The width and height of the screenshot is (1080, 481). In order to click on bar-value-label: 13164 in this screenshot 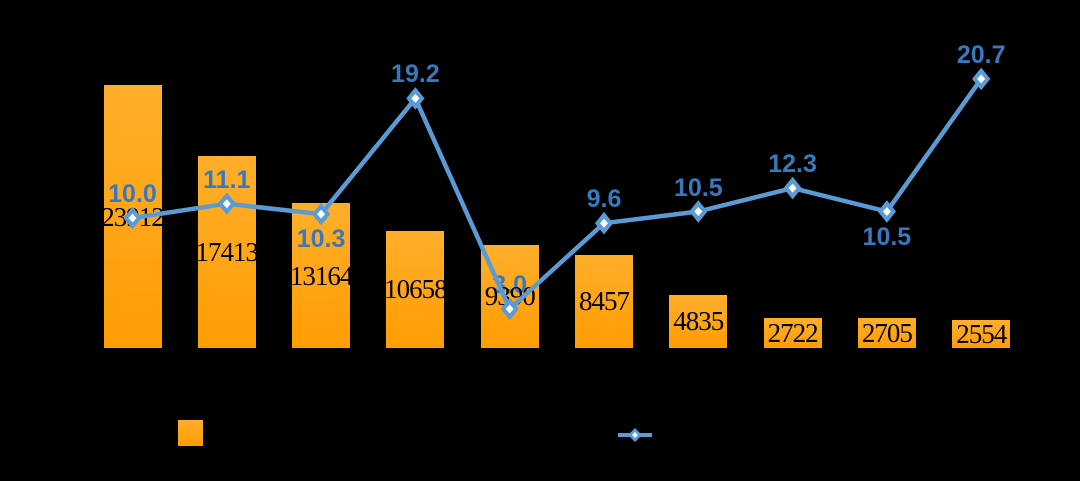, I will do `click(321, 275)`.